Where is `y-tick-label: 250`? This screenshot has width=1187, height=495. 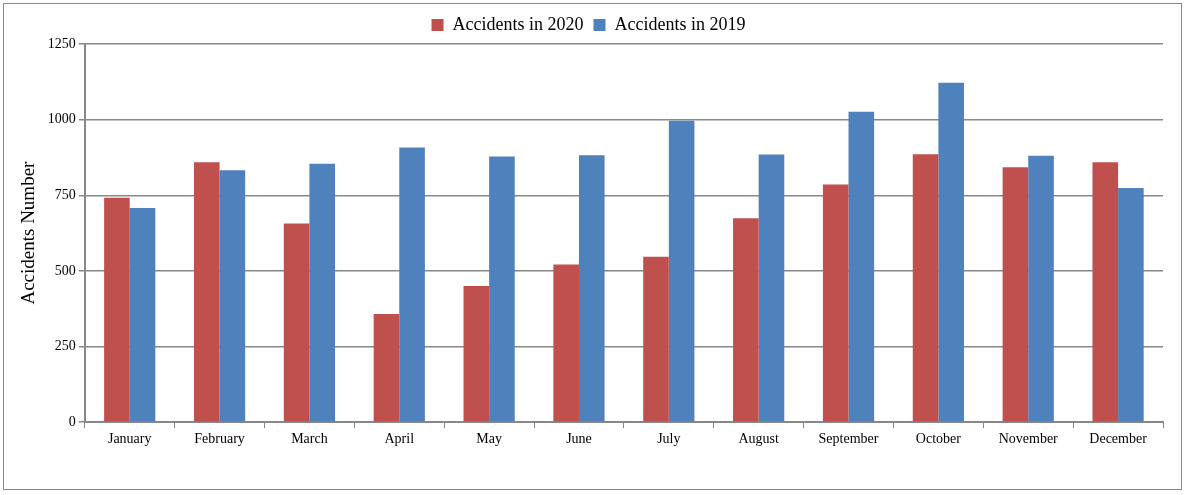
y-tick-label: 250 is located at coordinates (65, 346).